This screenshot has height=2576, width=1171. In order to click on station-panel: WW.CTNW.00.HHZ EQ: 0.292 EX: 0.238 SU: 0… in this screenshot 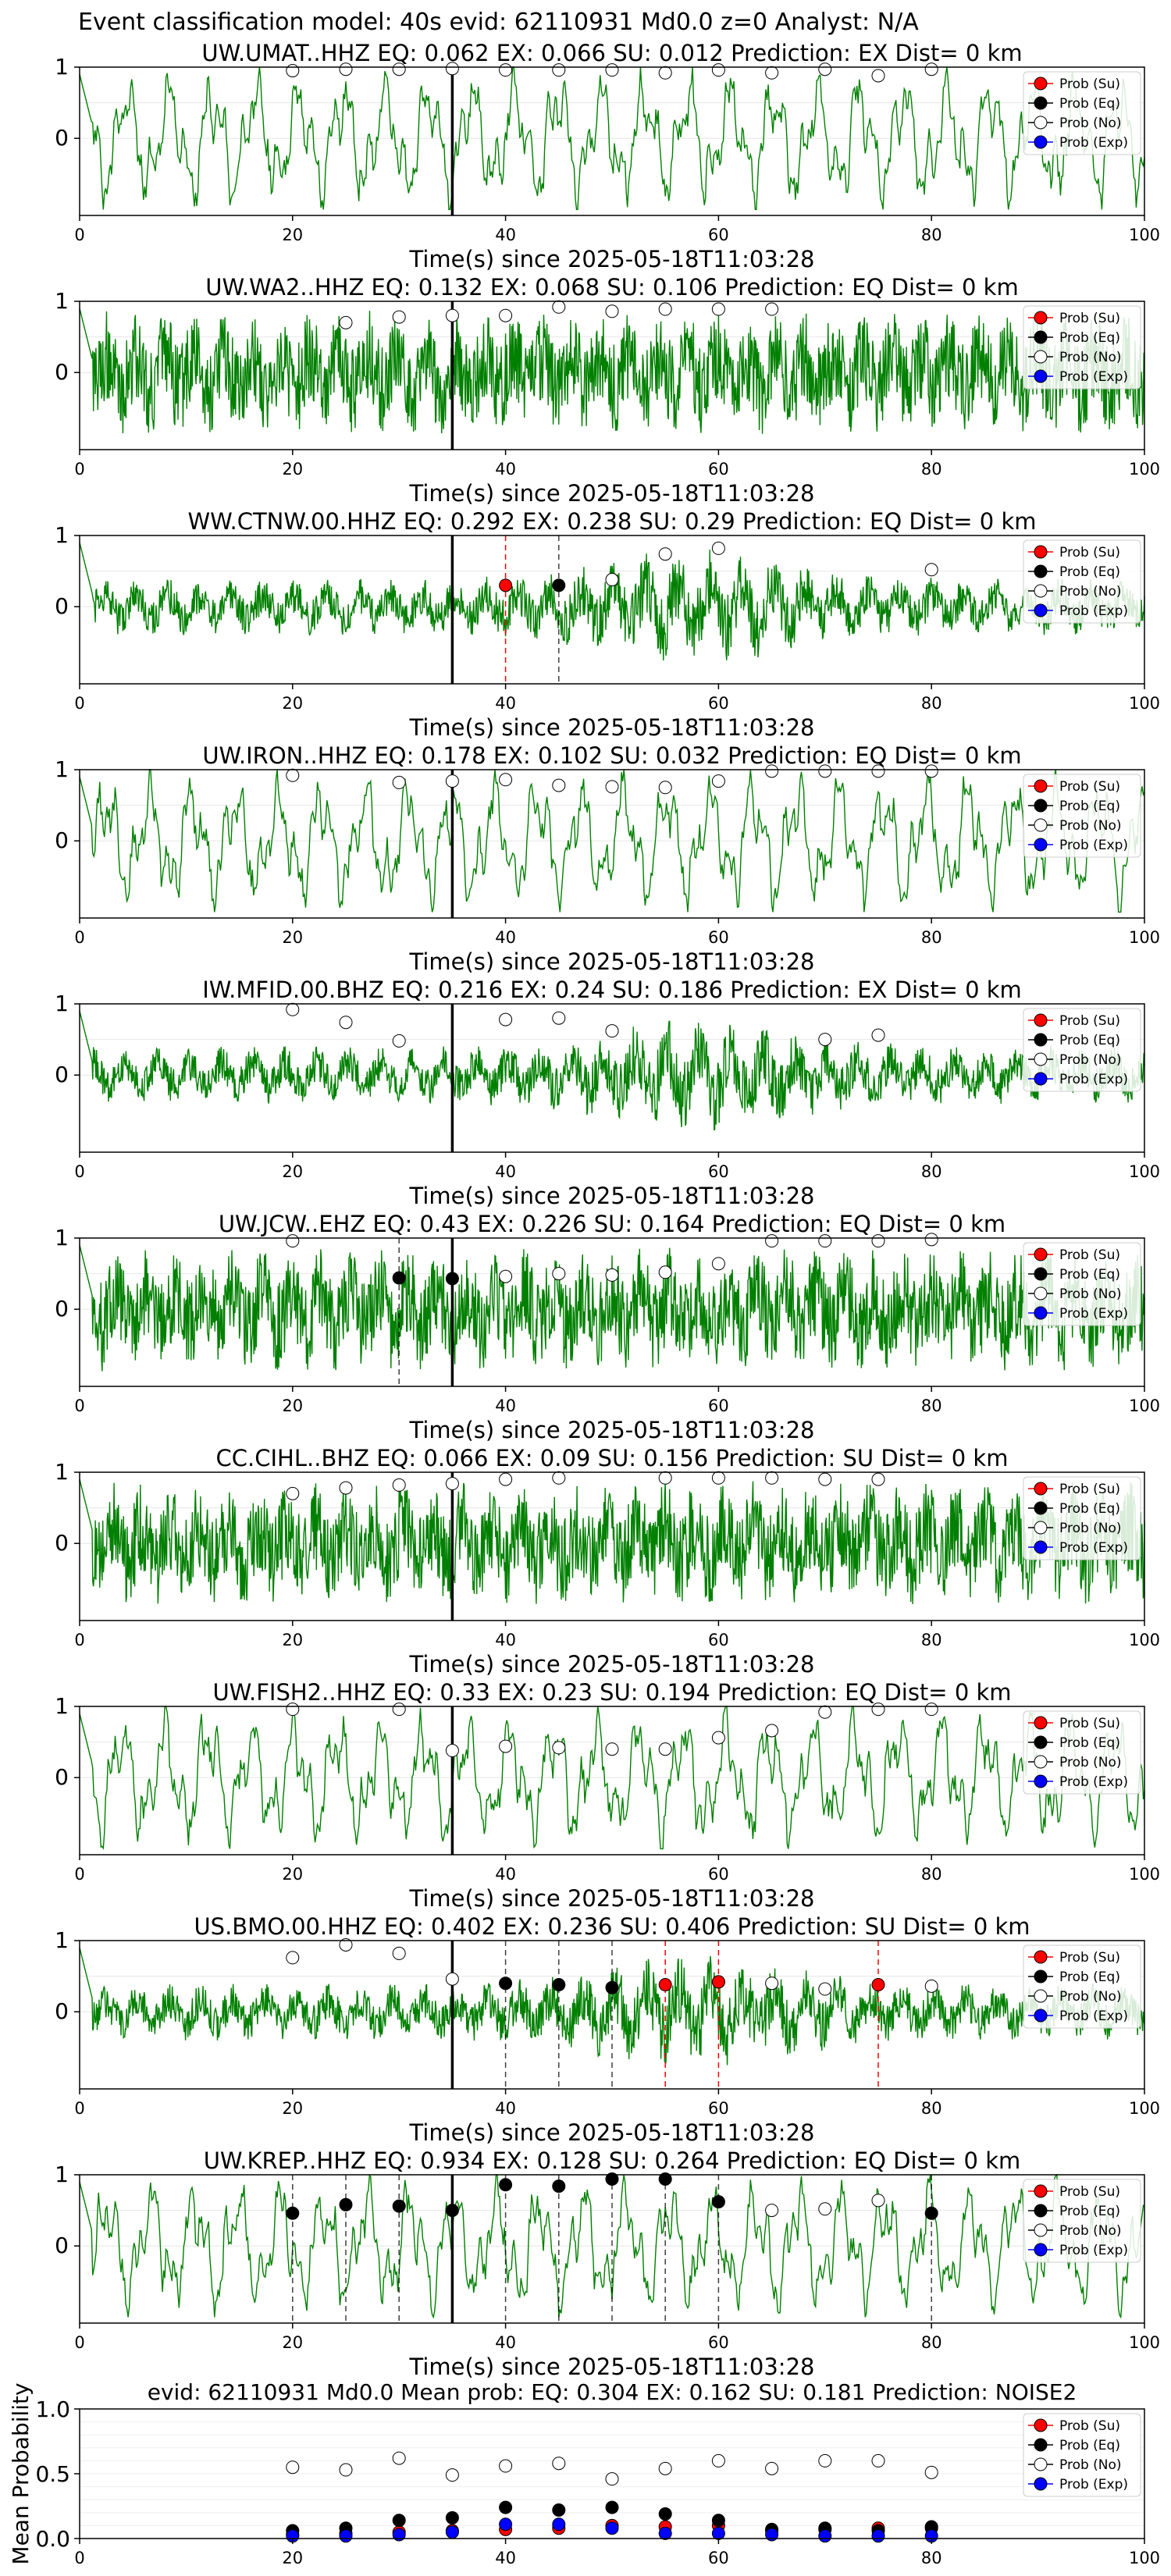, I will do `click(607, 624)`.